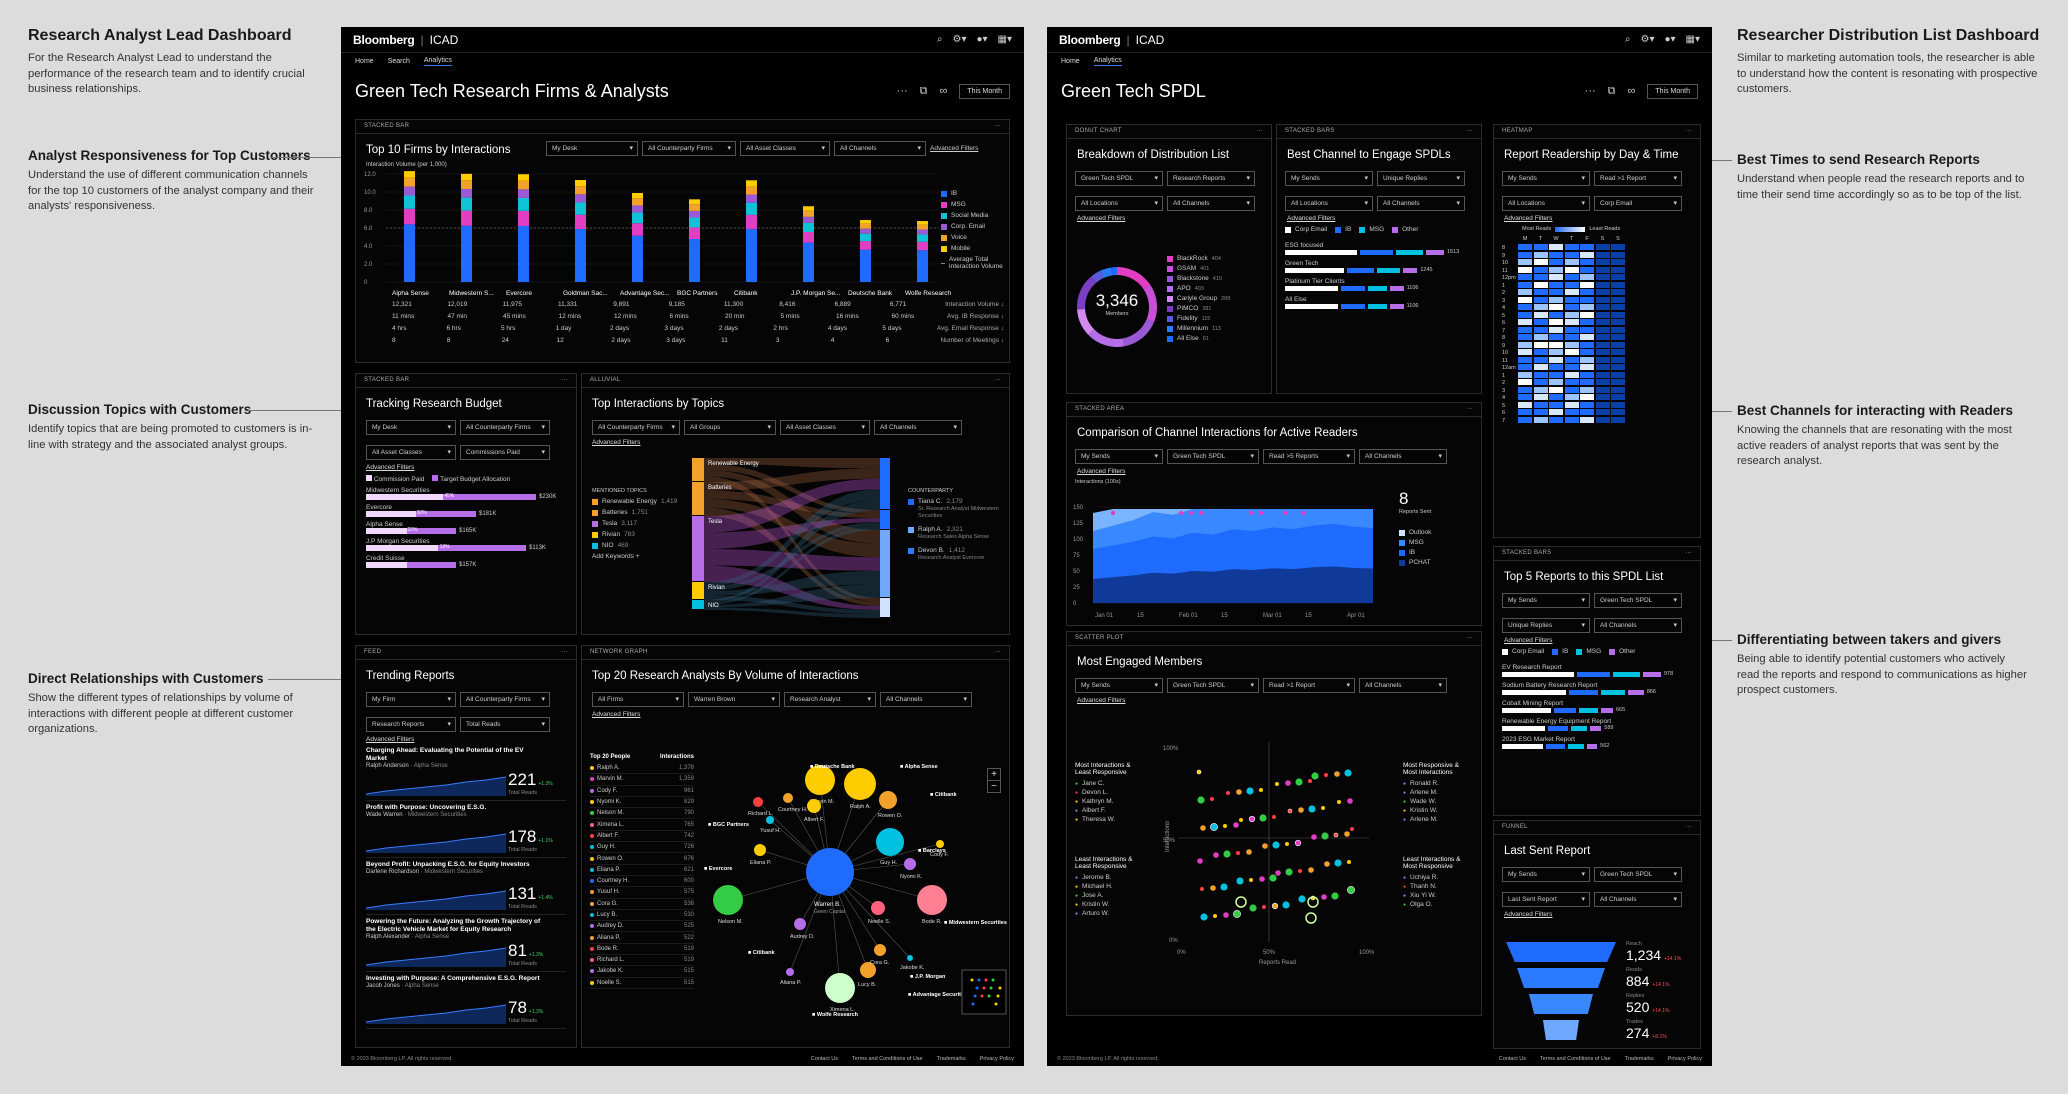 The height and width of the screenshot is (1094, 2068). Describe the element at coordinates (730, 427) in the screenshot. I see `filter-select: All Groups` at that location.